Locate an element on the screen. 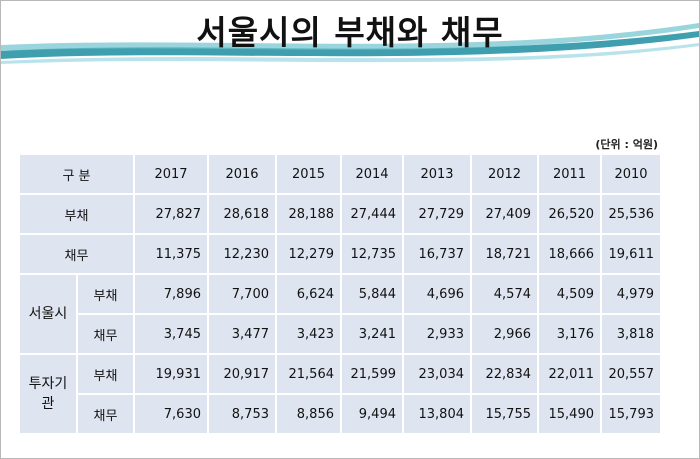 This screenshot has width=700, height=459. category-header: 구 분 is located at coordinates (76, 174).